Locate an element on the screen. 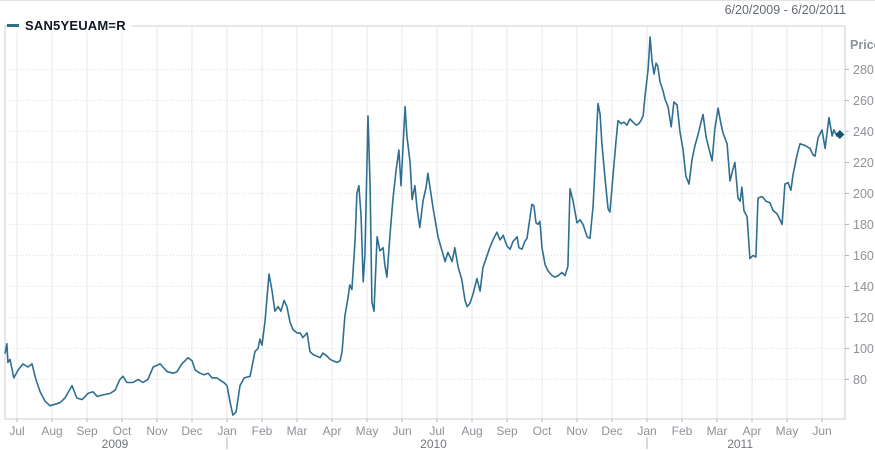 Image resolution: width=875 pixels, height=450 pixels. legend: SAN5YEUAM=R is located at coordinates (69, 25).